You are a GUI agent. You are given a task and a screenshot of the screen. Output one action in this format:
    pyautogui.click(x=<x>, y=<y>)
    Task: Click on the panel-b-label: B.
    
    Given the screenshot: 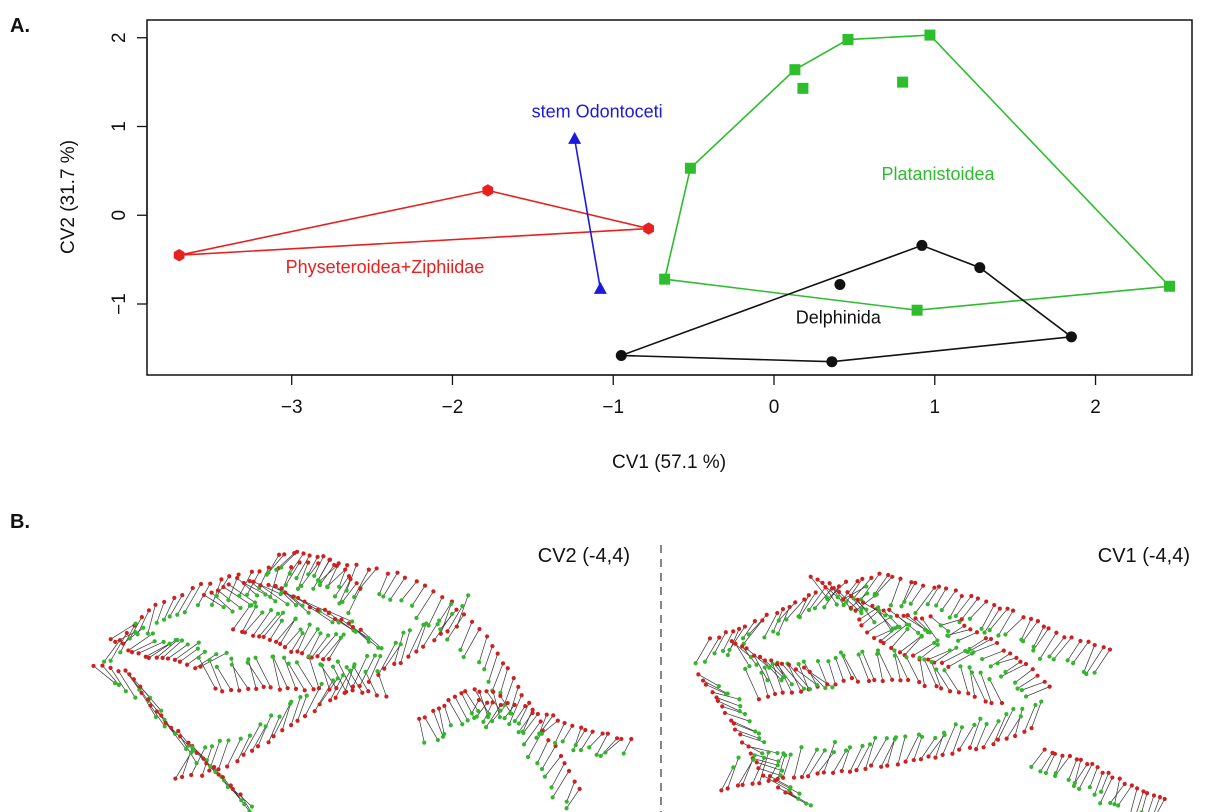 What is the action you would take?
    pyautogui.click(x=20, y=522)
    